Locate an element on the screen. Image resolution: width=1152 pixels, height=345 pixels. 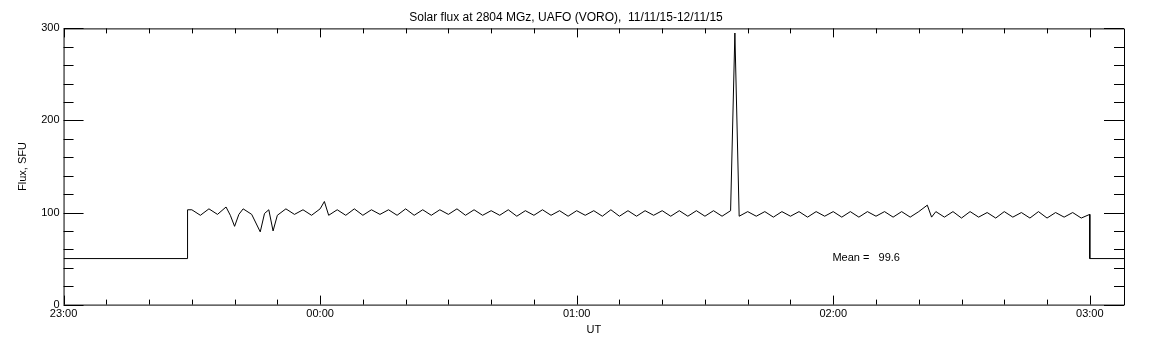
x-tick-label: 02:00 is located at coordinates (833, 313).